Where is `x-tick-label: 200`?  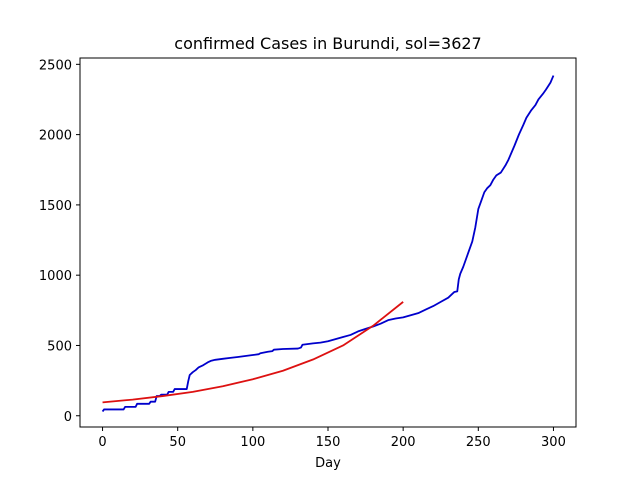
x-tick-label: 200 is located at coordinates (403, 442).